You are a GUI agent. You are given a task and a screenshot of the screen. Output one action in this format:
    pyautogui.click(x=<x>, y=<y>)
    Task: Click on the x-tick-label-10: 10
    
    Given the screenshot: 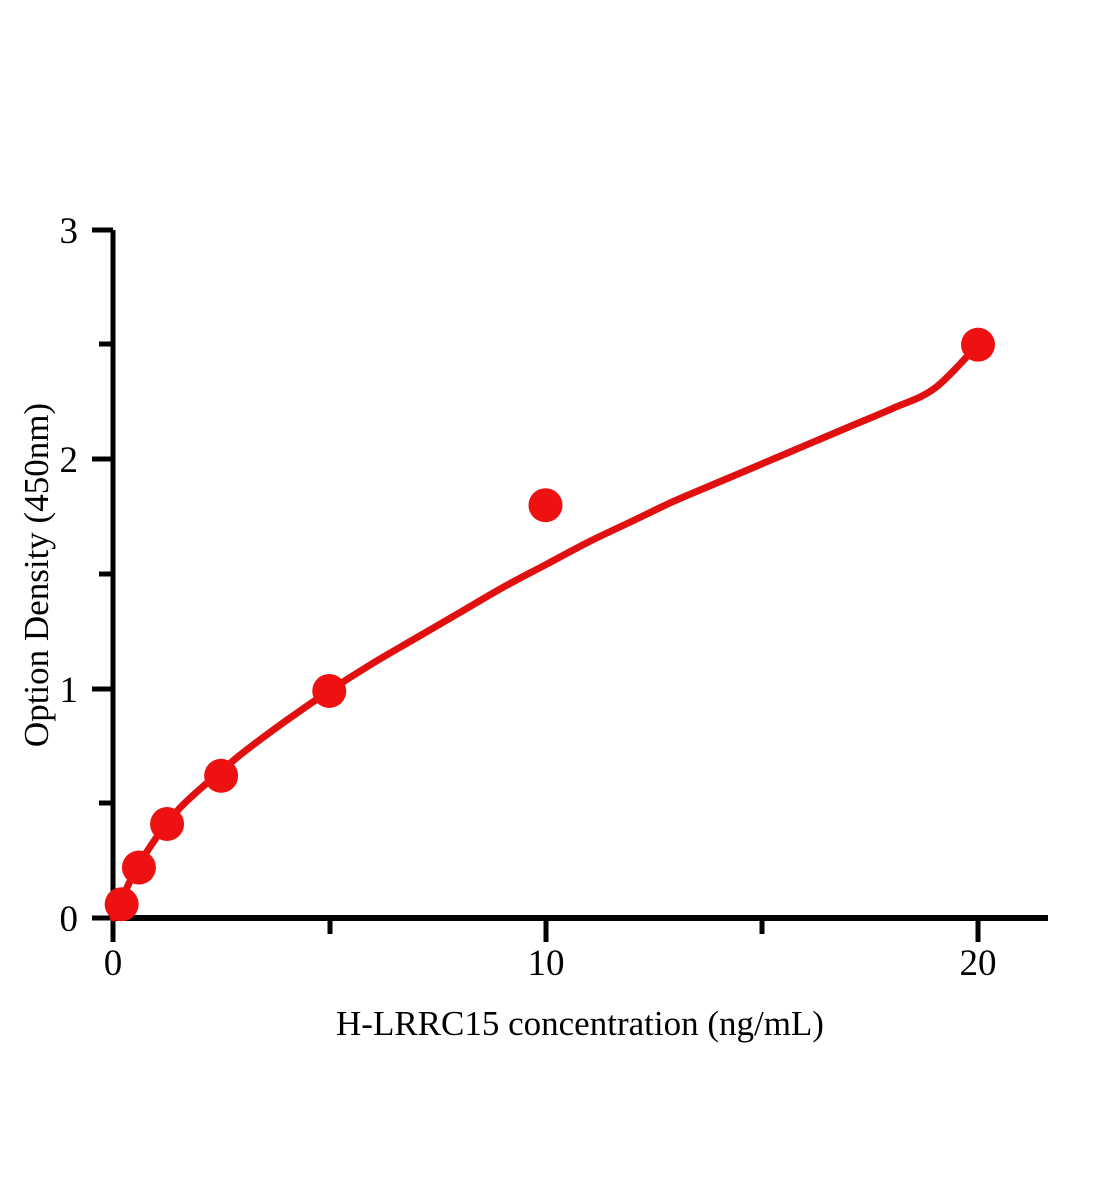 What is the action you would take?
    pyautogui.click(x=546, y=963)
    